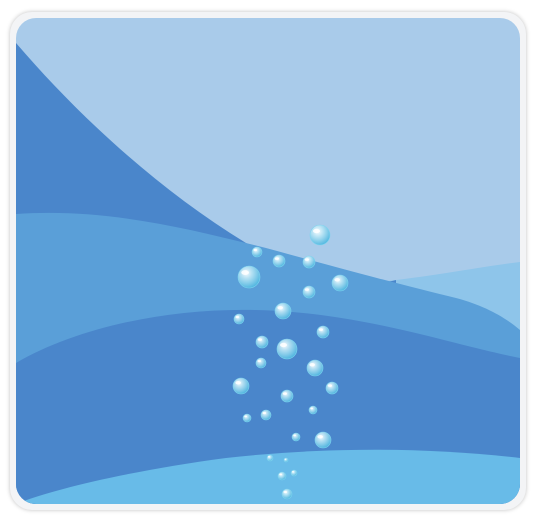 The image size is (538, 520). I want to click on bubbles-group, so click(290, 362).